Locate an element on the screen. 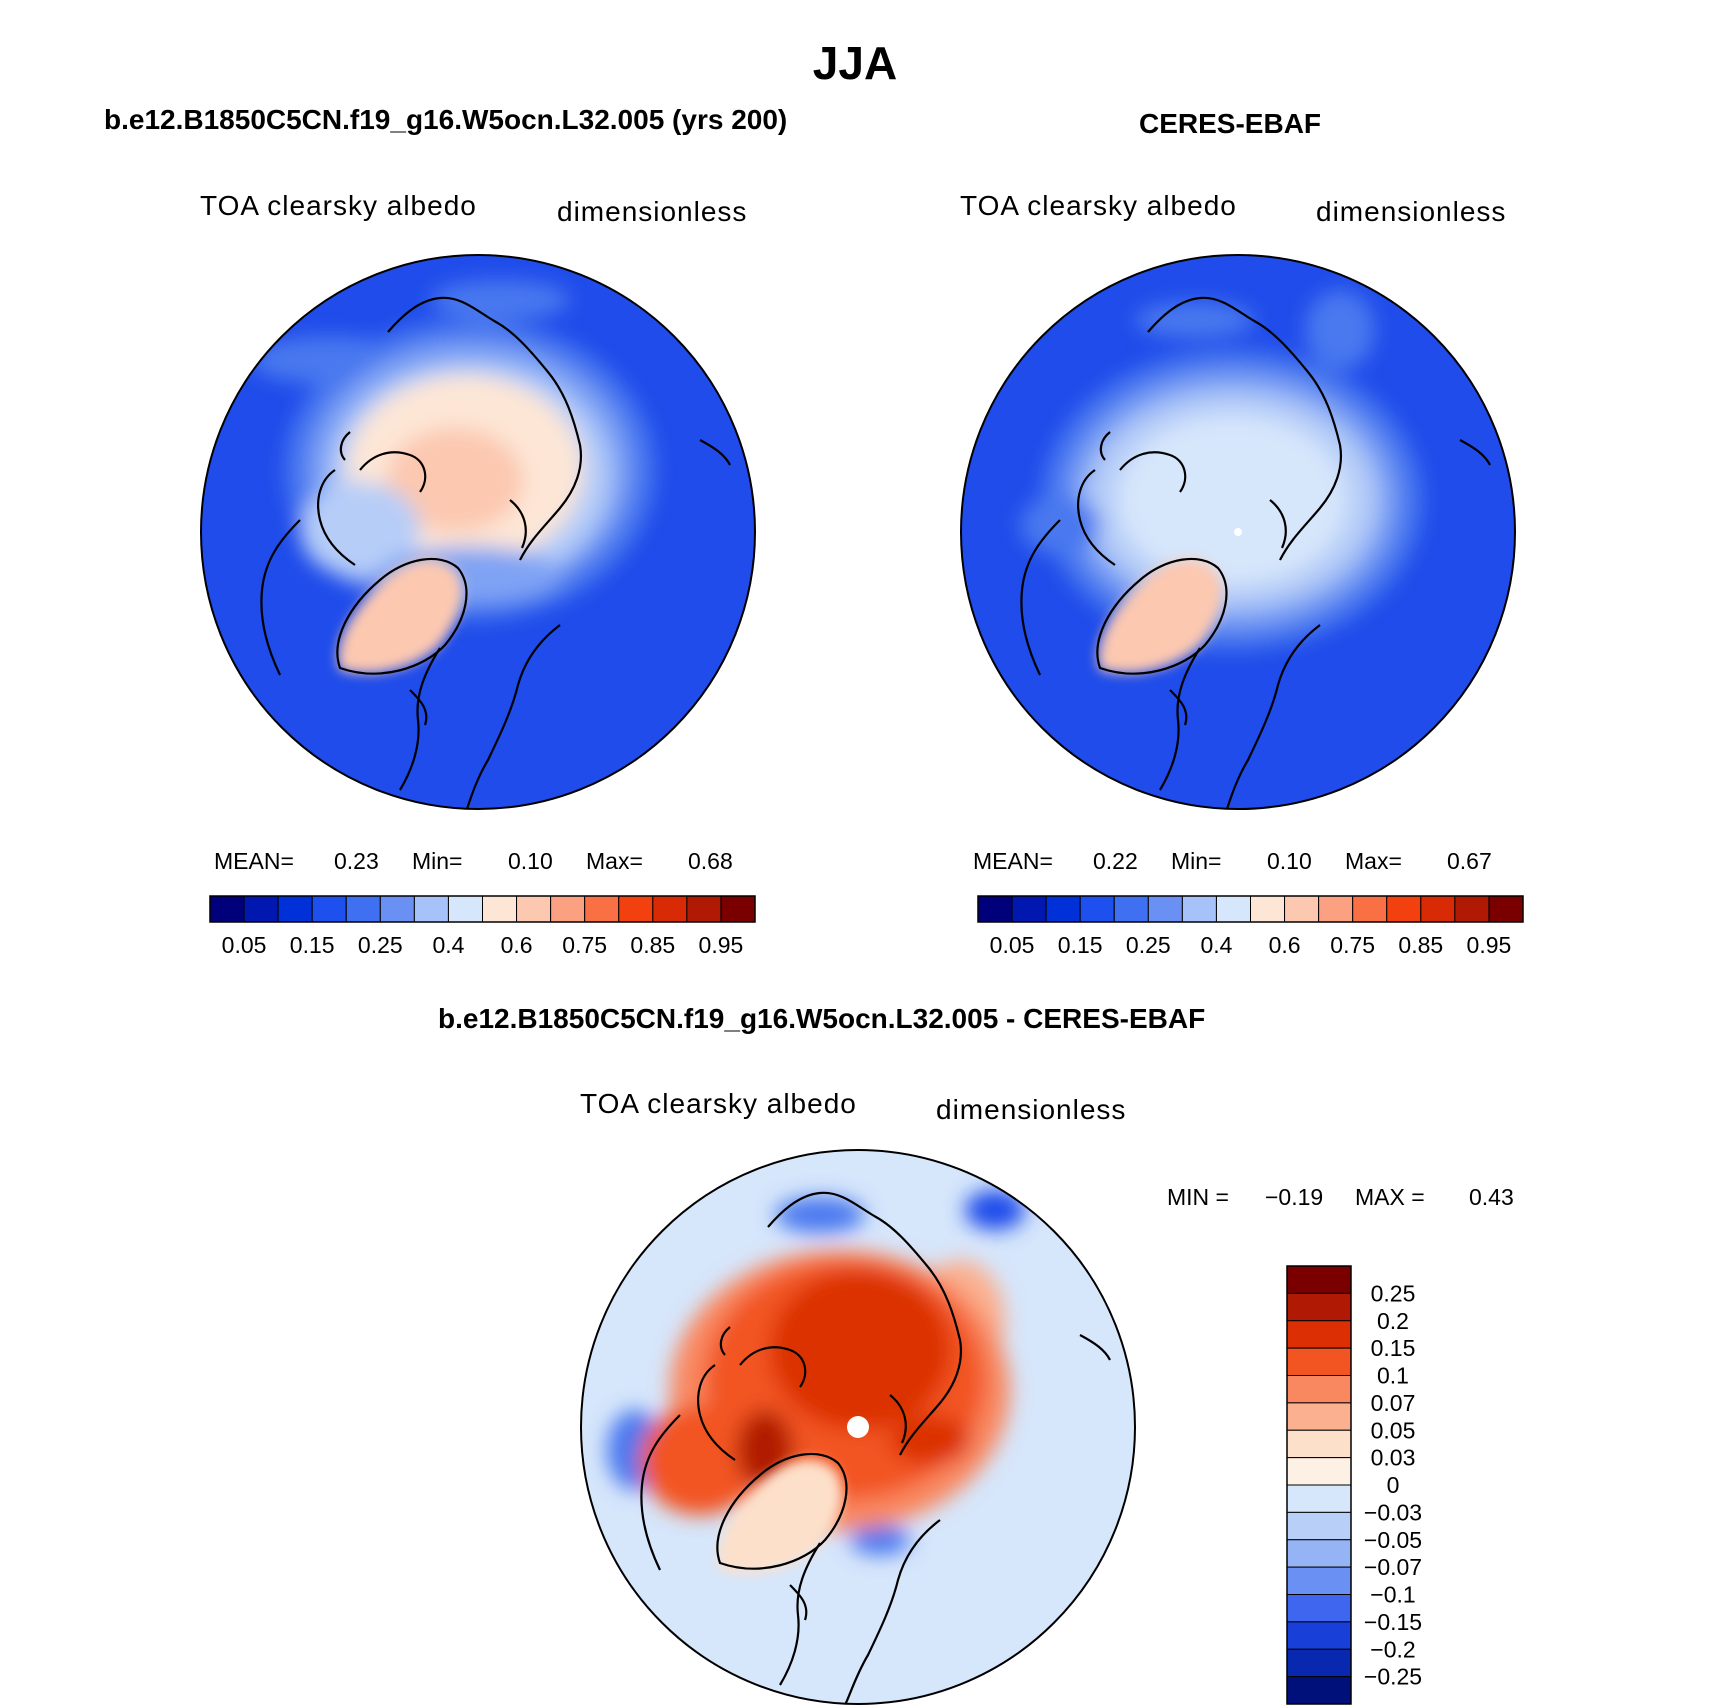 Image resolution: width=1710 pixels, height=1705 pixels. panel1-colorbar-tick-label: 0.85 is located at coordinates (652, 945).